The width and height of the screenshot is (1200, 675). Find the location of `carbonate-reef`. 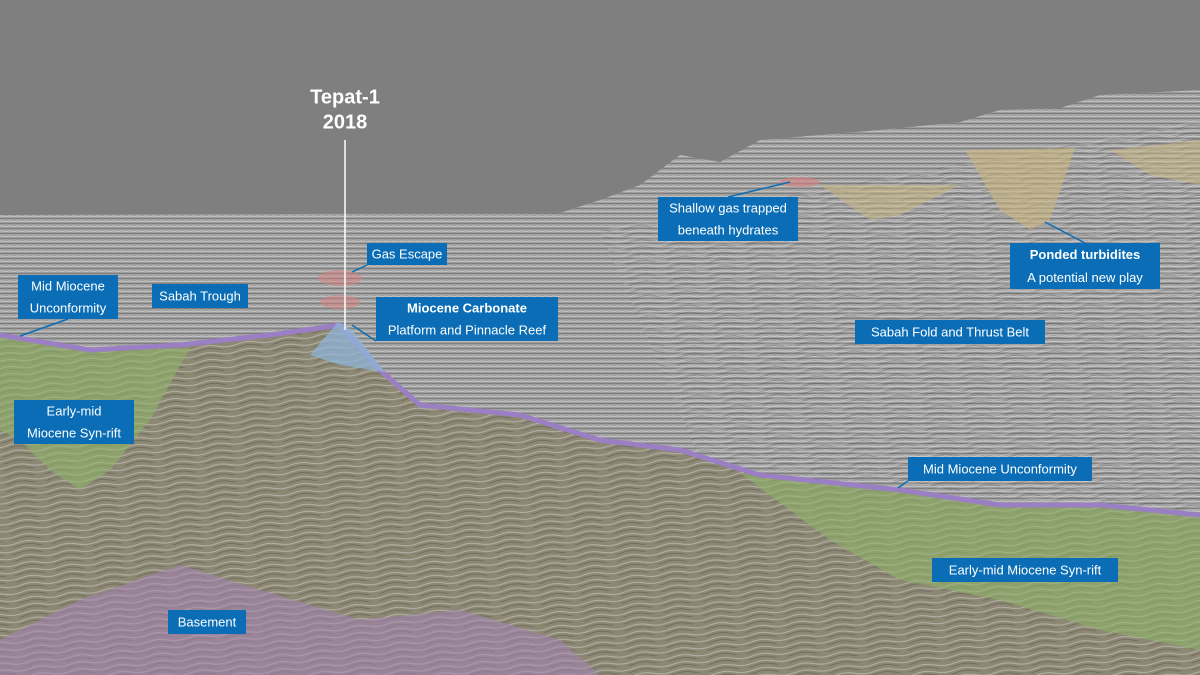

carbonate-reef is located at coordinates (347, 347).